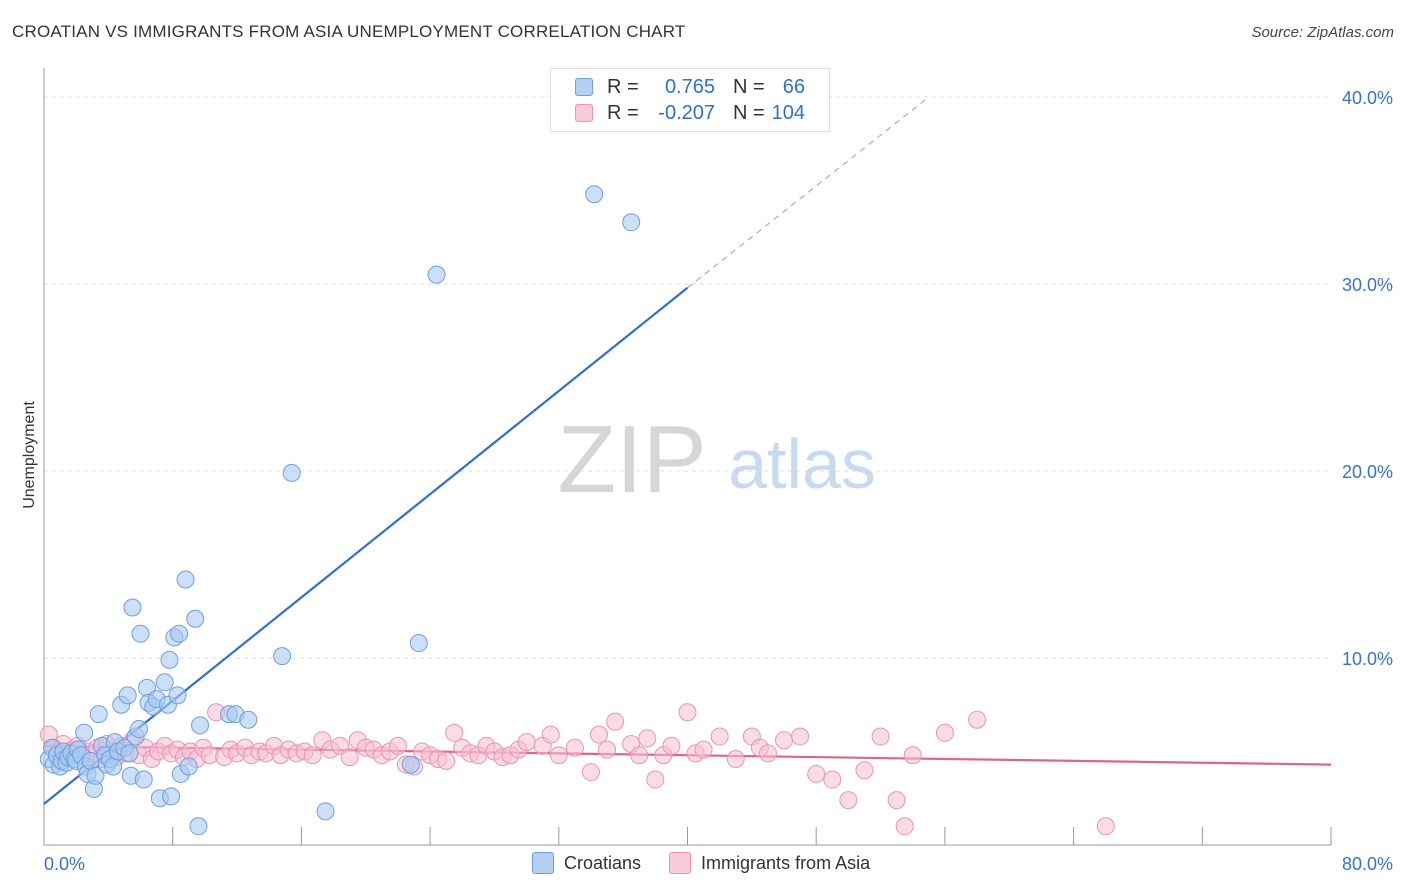  I want to click on legend-row-croatians: R = 0.765 N = 66, so click(690, 87).